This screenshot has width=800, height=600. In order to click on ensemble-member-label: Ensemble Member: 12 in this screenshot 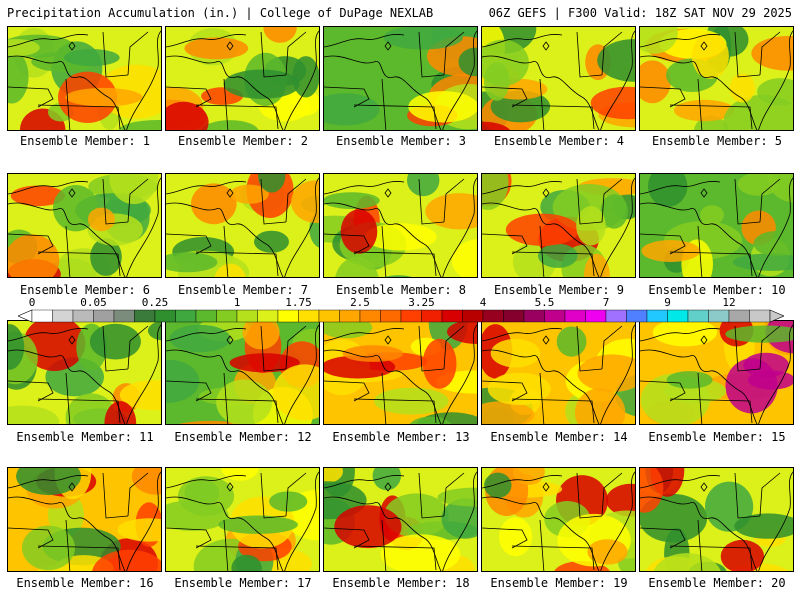, I will do `click(243, 437)`.